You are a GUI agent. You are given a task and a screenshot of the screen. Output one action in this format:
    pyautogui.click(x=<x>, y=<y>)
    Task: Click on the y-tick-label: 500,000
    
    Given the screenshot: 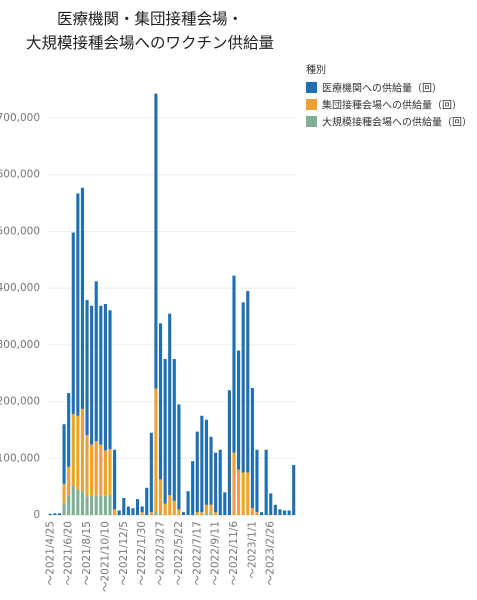 What is the action you would take?
    pyautogui.click(x=20, y=231)
    